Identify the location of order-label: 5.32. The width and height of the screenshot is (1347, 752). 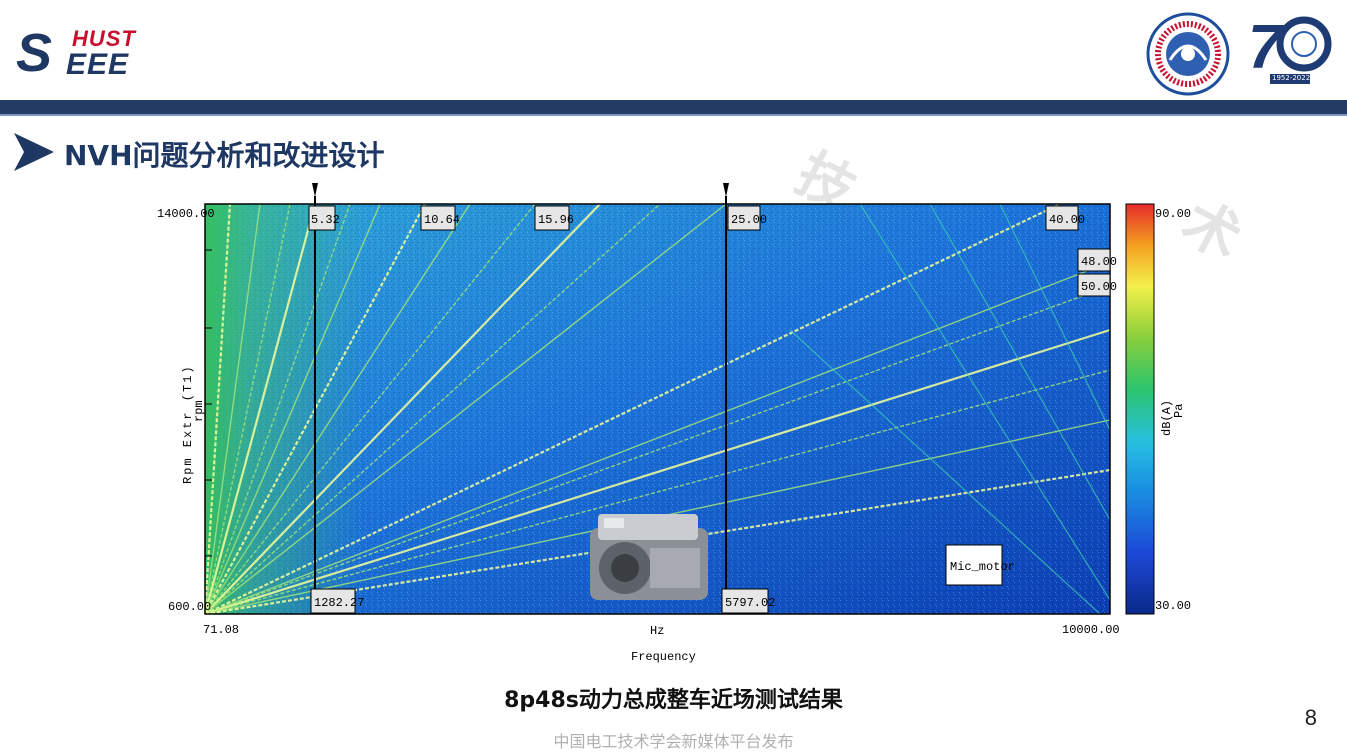
(325, 220).